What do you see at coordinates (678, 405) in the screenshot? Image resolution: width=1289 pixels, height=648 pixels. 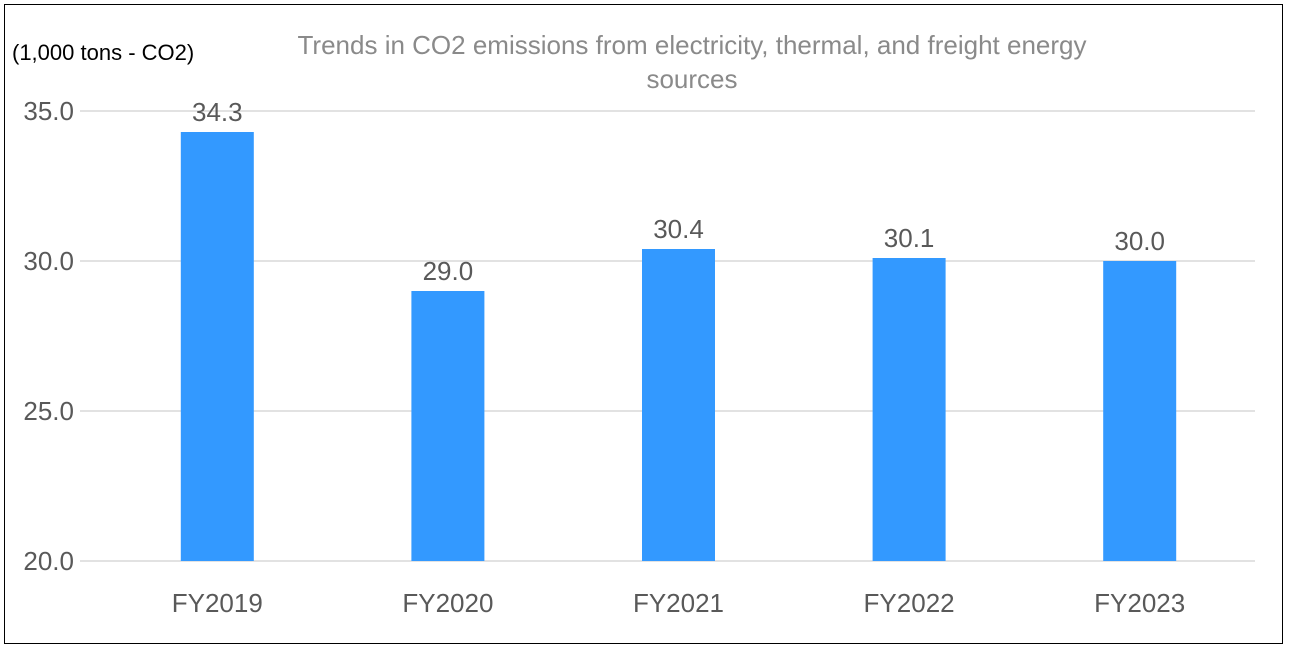 I see `bar-fy2021` at bounding box center [678, 405].